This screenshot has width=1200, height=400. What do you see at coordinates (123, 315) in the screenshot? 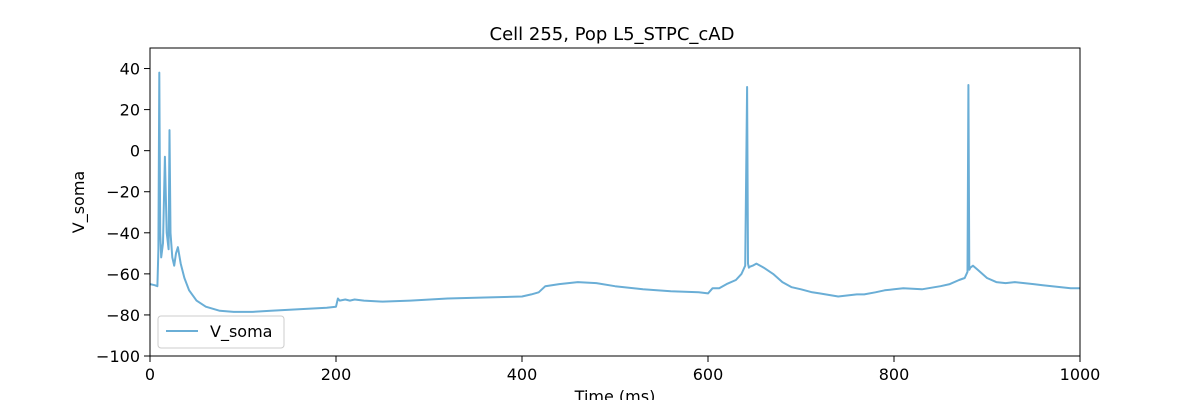
I see `y-tick-label: −80` at bounding box center [123, 315].